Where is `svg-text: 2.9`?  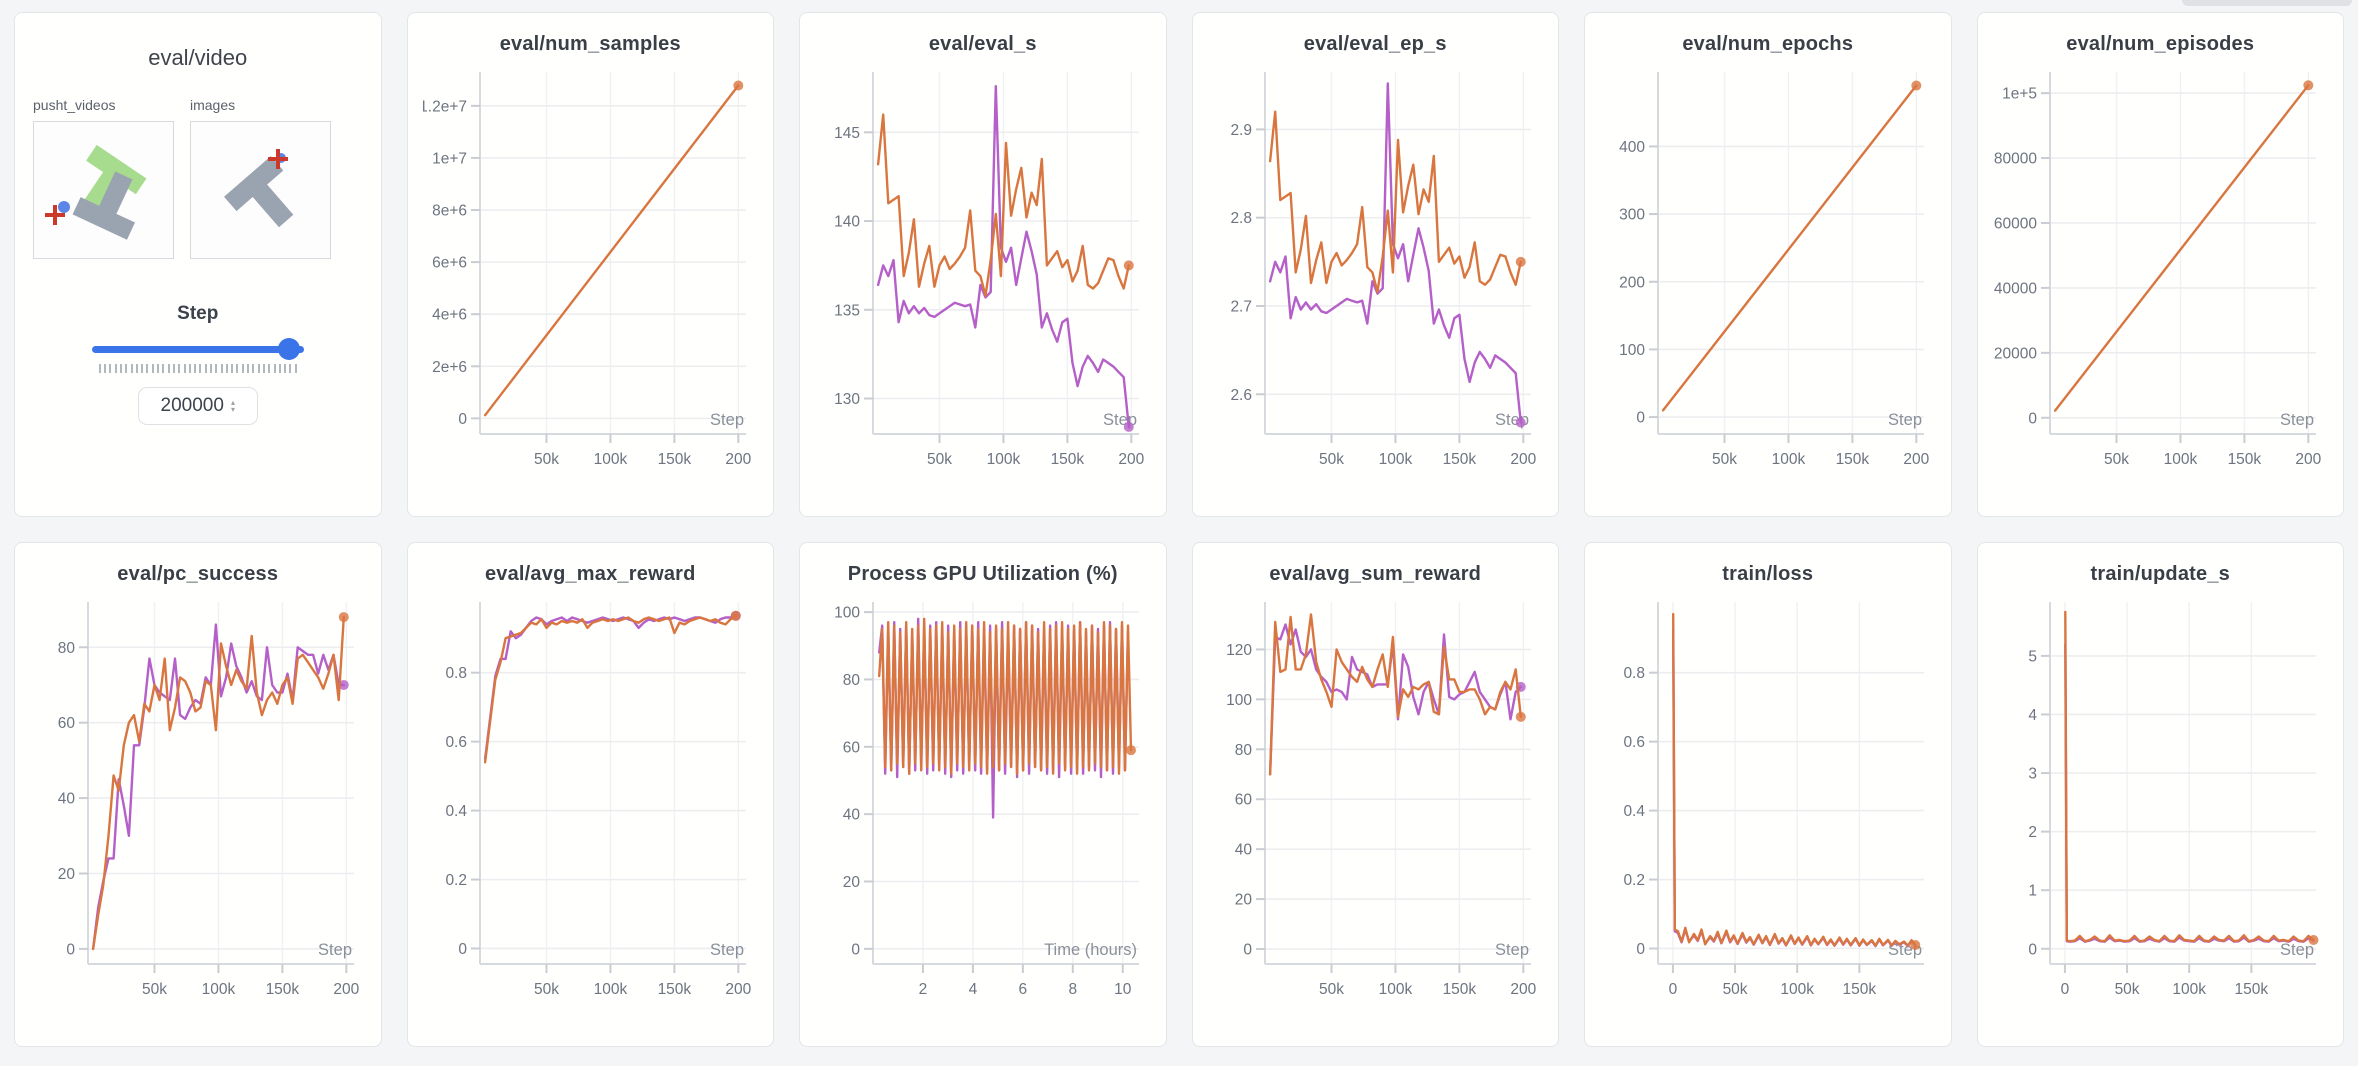
svg-text: 2.9 is located at coordinates (1242, 130).